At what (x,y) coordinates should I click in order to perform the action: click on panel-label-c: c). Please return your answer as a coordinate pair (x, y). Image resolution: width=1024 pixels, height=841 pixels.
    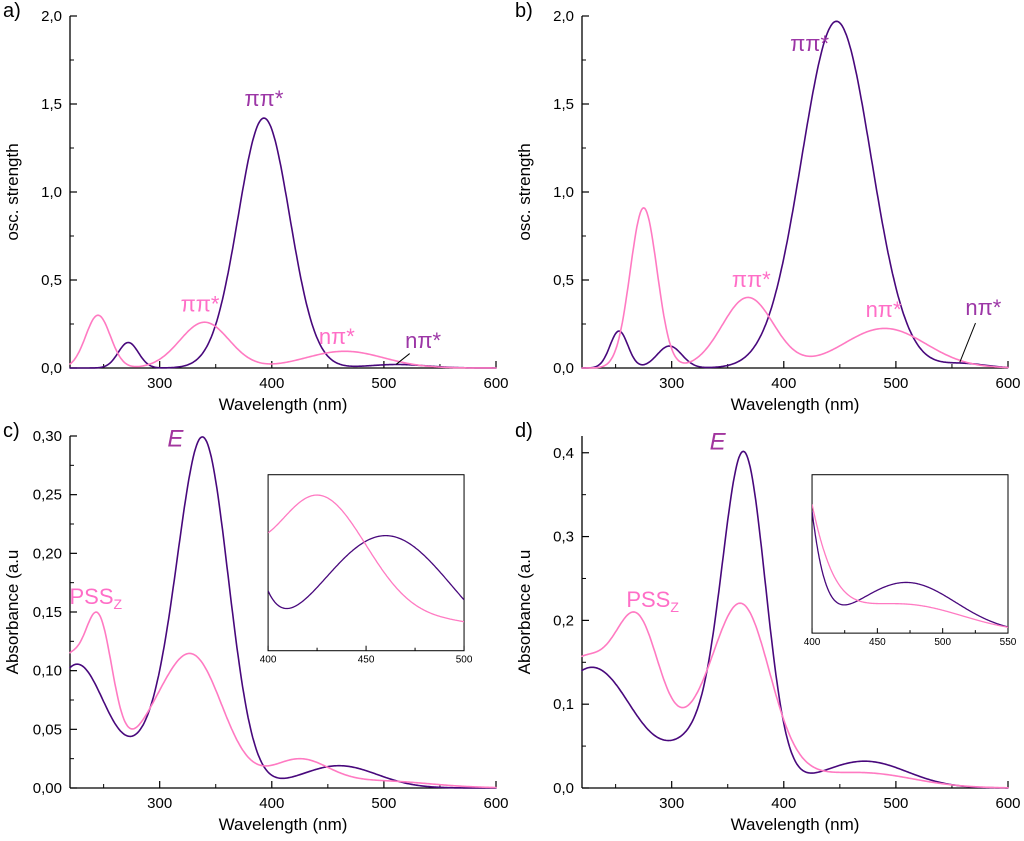
    Looking at the image, I should click on (11, 431).